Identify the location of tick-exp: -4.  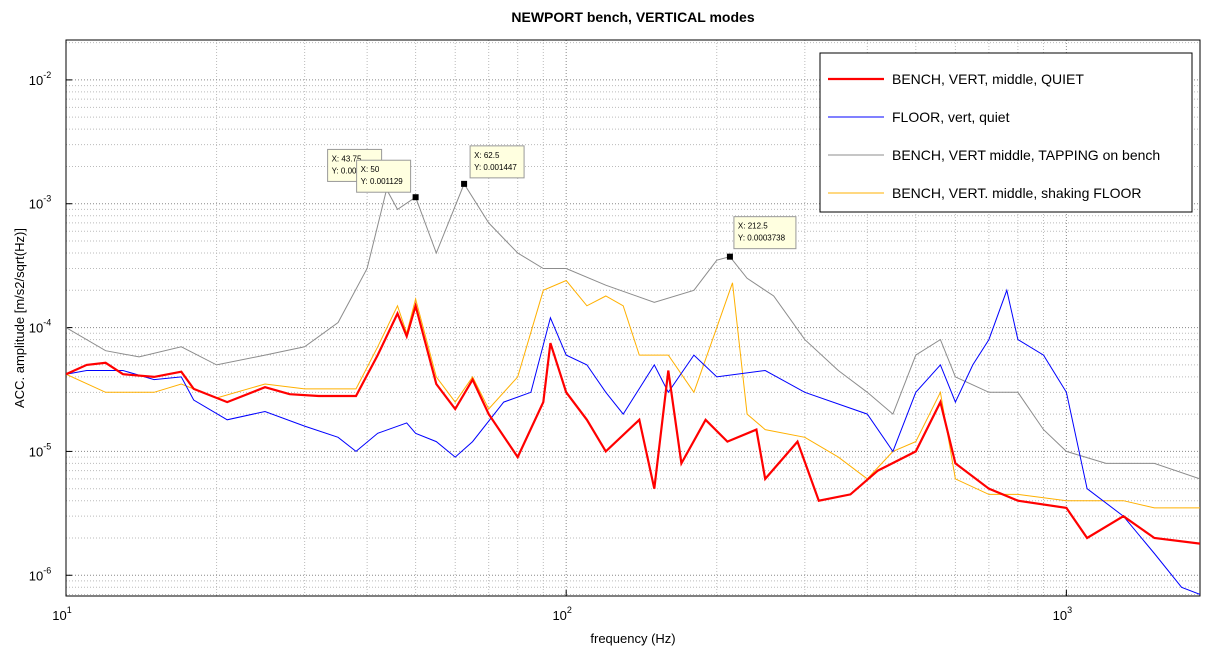
(47, 323).